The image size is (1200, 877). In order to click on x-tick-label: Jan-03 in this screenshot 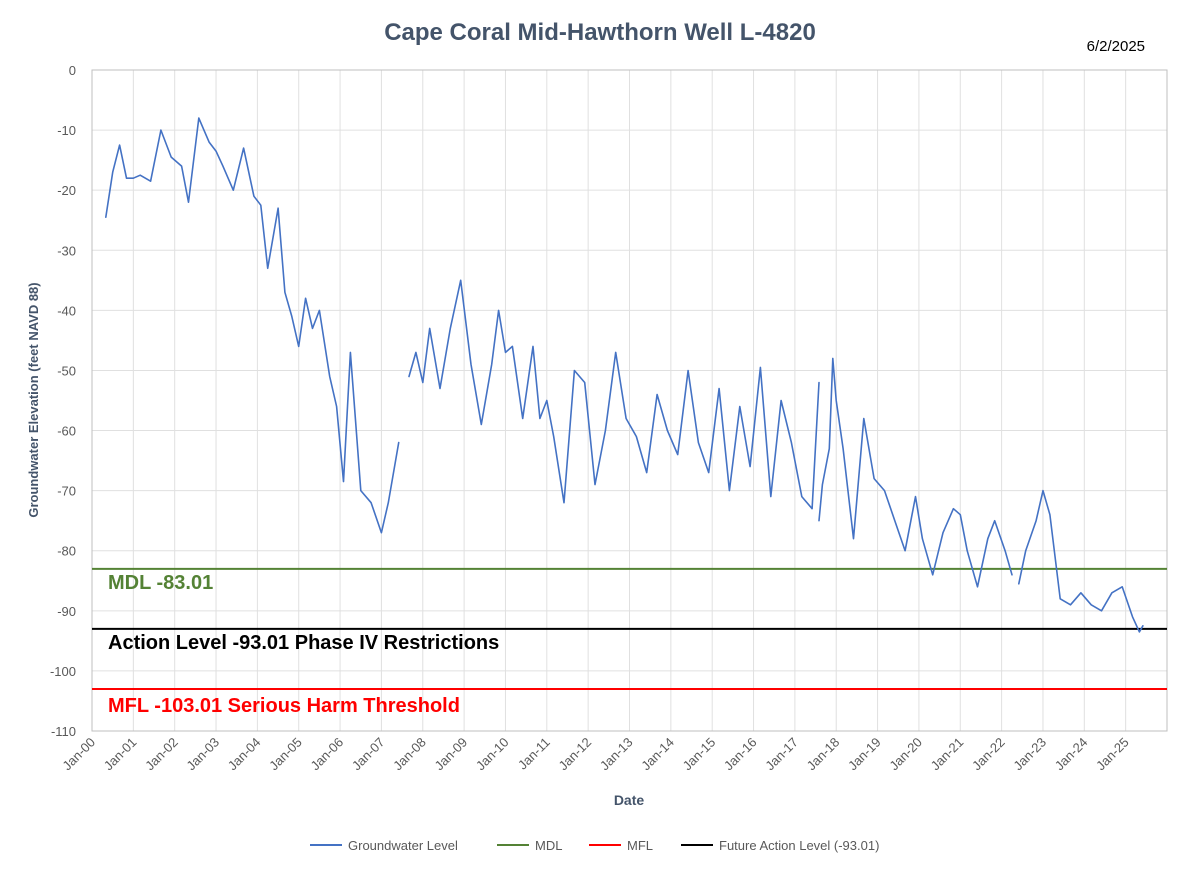, I will do `click(202, 754)`.